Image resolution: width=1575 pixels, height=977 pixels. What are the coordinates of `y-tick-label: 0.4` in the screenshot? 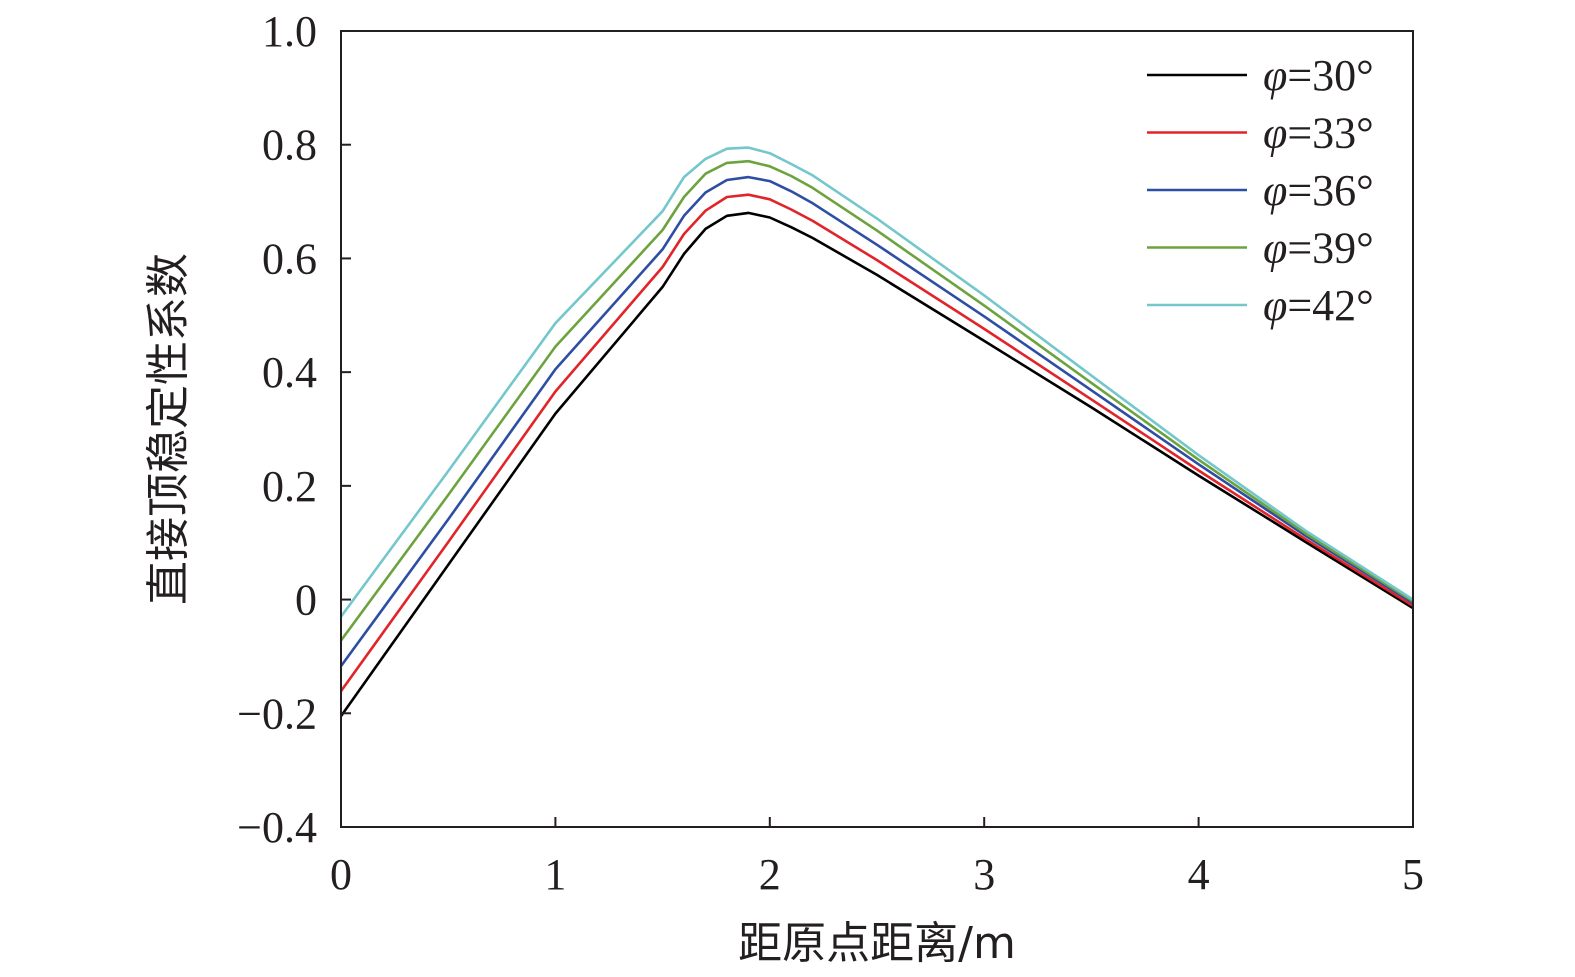 It's located at (289, 372).